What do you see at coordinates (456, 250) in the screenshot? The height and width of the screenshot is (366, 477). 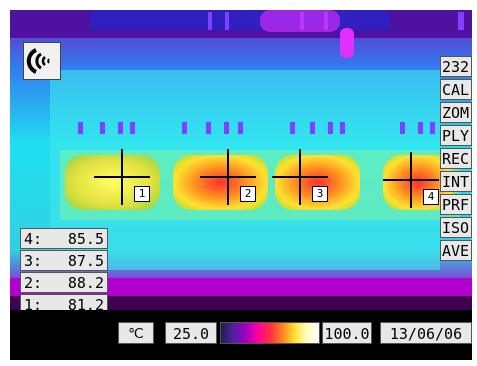 I see `menu-item-ave: AVE` at bounding box center [456, 250].